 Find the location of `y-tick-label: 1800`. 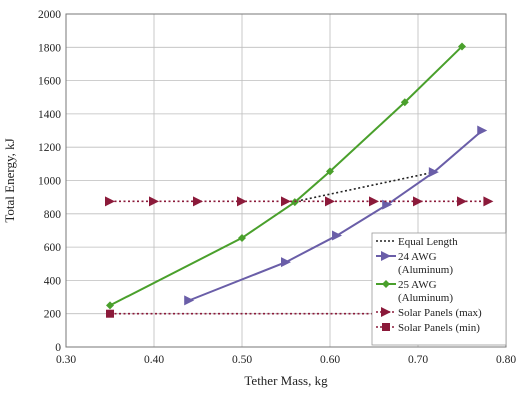

y-tick-label: 1800 is located at coordinates (49, 48).